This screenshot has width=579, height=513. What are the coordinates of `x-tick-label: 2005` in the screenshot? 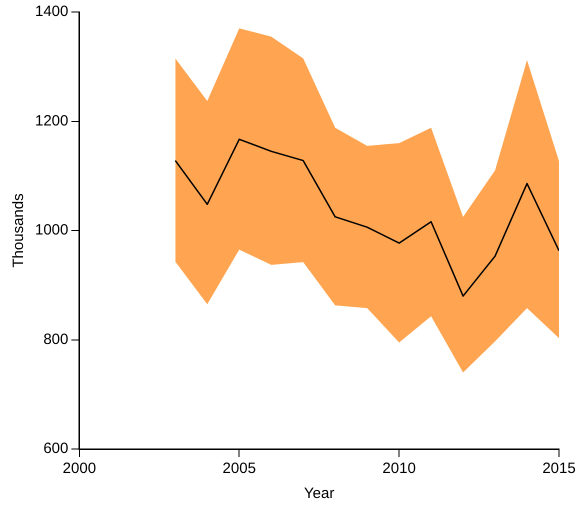 It's located at (239, 469).